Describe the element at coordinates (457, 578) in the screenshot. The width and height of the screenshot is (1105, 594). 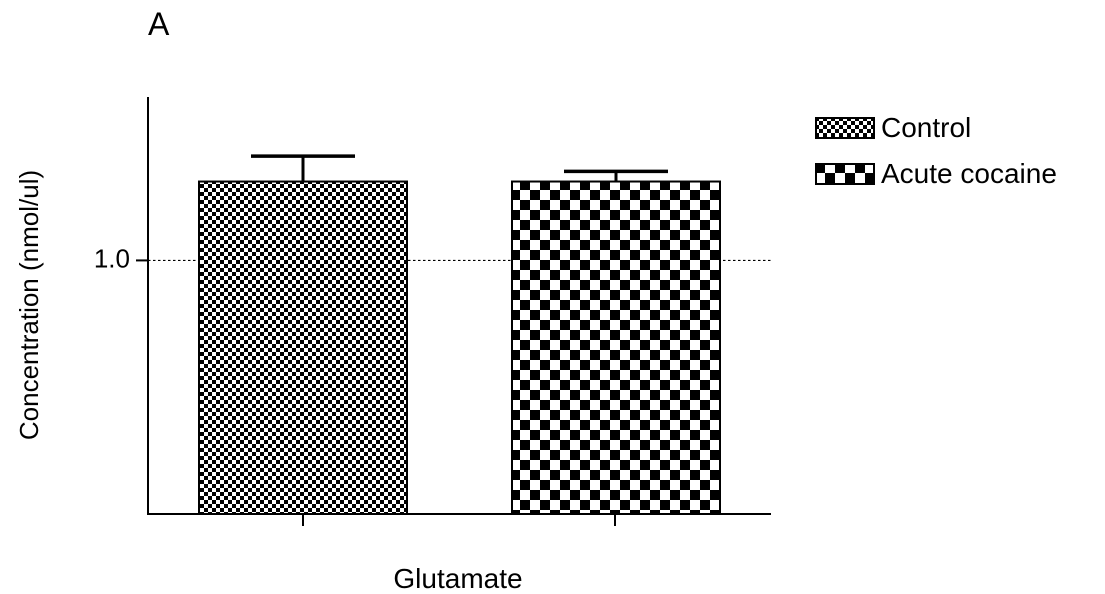
I see `x-axis-label: Glutamate` at that location.